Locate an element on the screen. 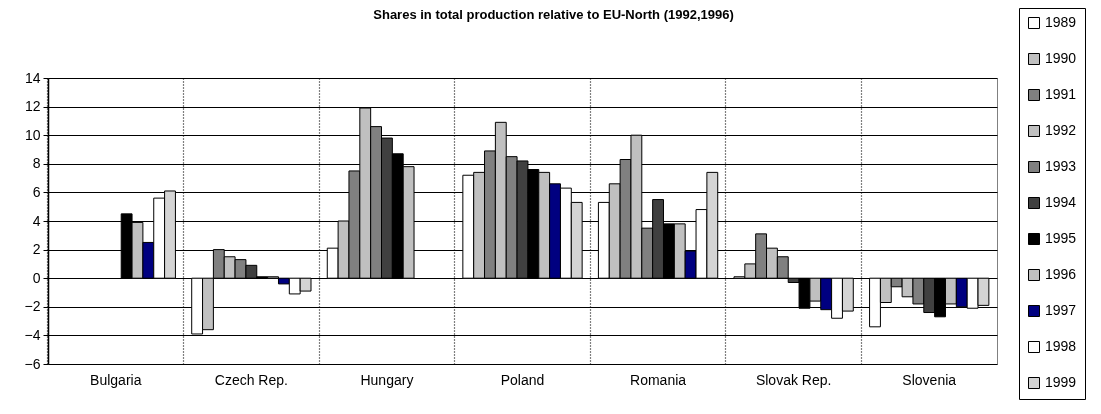 The height and width of the screenshot is (414, 1101). legend-label: 1989 is located at coordinates (1061, 22).